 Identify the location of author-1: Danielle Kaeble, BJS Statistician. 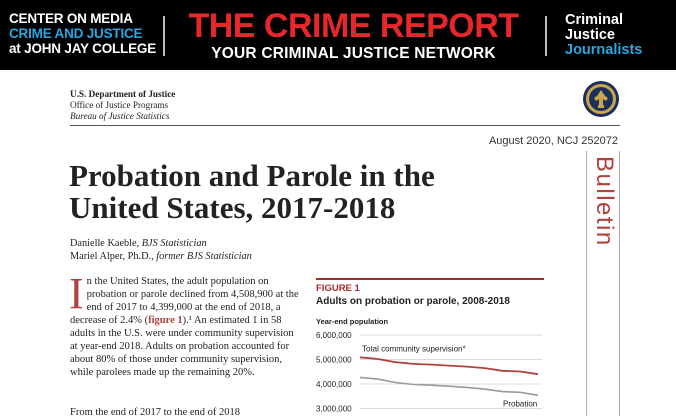
(161, 243).